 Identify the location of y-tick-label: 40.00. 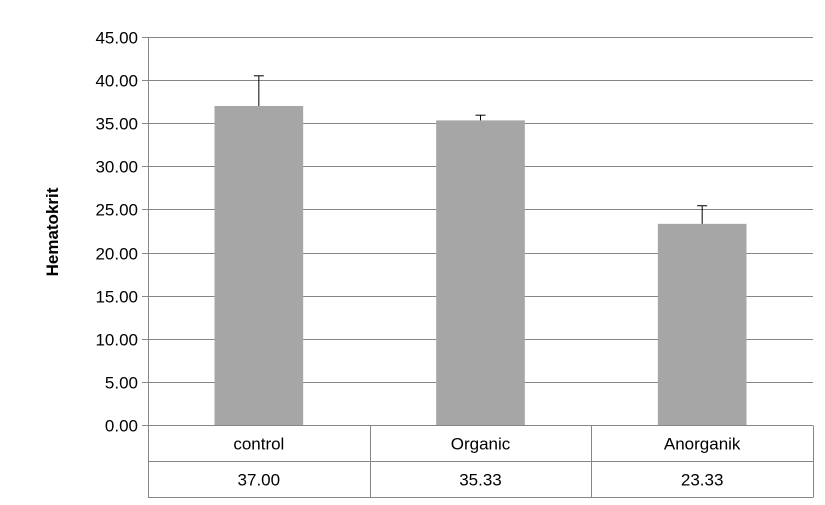
(116, 81).